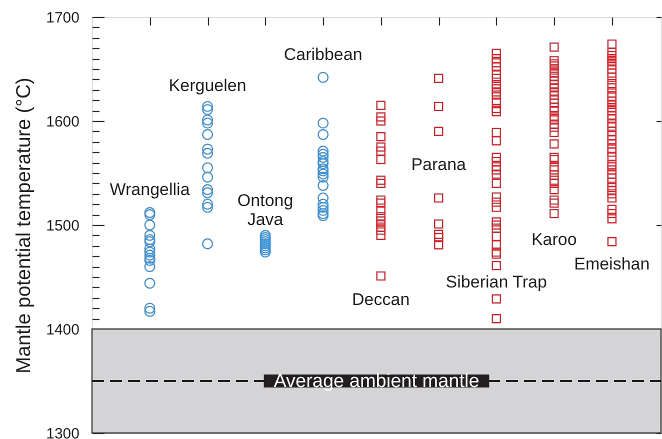  What do you see at coordinates (377, 381) in the screenshot?
I see `ref-line-label: Average ambient mantle` at bounding box center [377, 381].